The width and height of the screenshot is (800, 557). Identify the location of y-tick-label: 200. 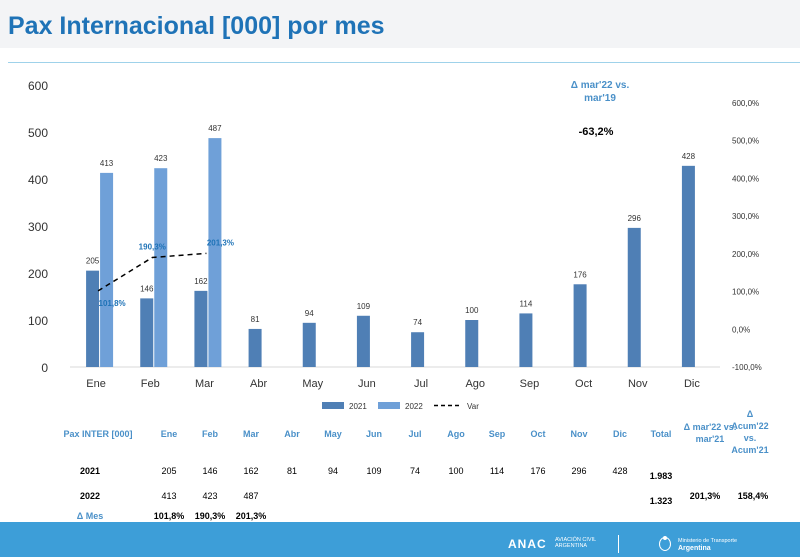
(38, 274).